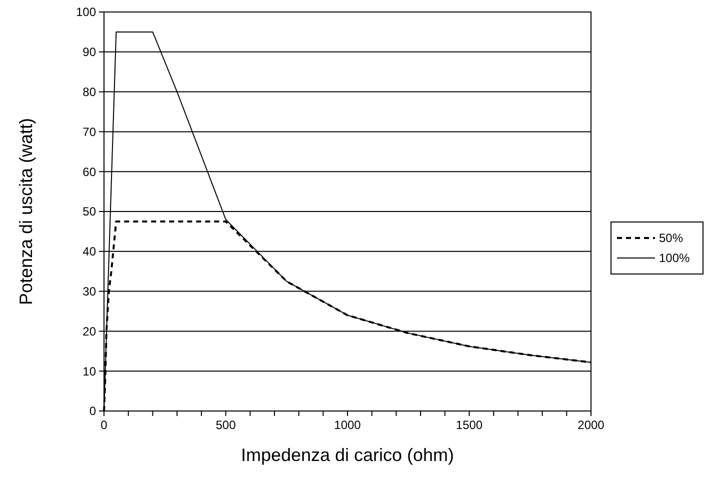 The image size is (714, 485). What do you see at coordinates (89, 52) in the screenshot?
I see `y-tick-label: 90` at bounding box center [89, 52].